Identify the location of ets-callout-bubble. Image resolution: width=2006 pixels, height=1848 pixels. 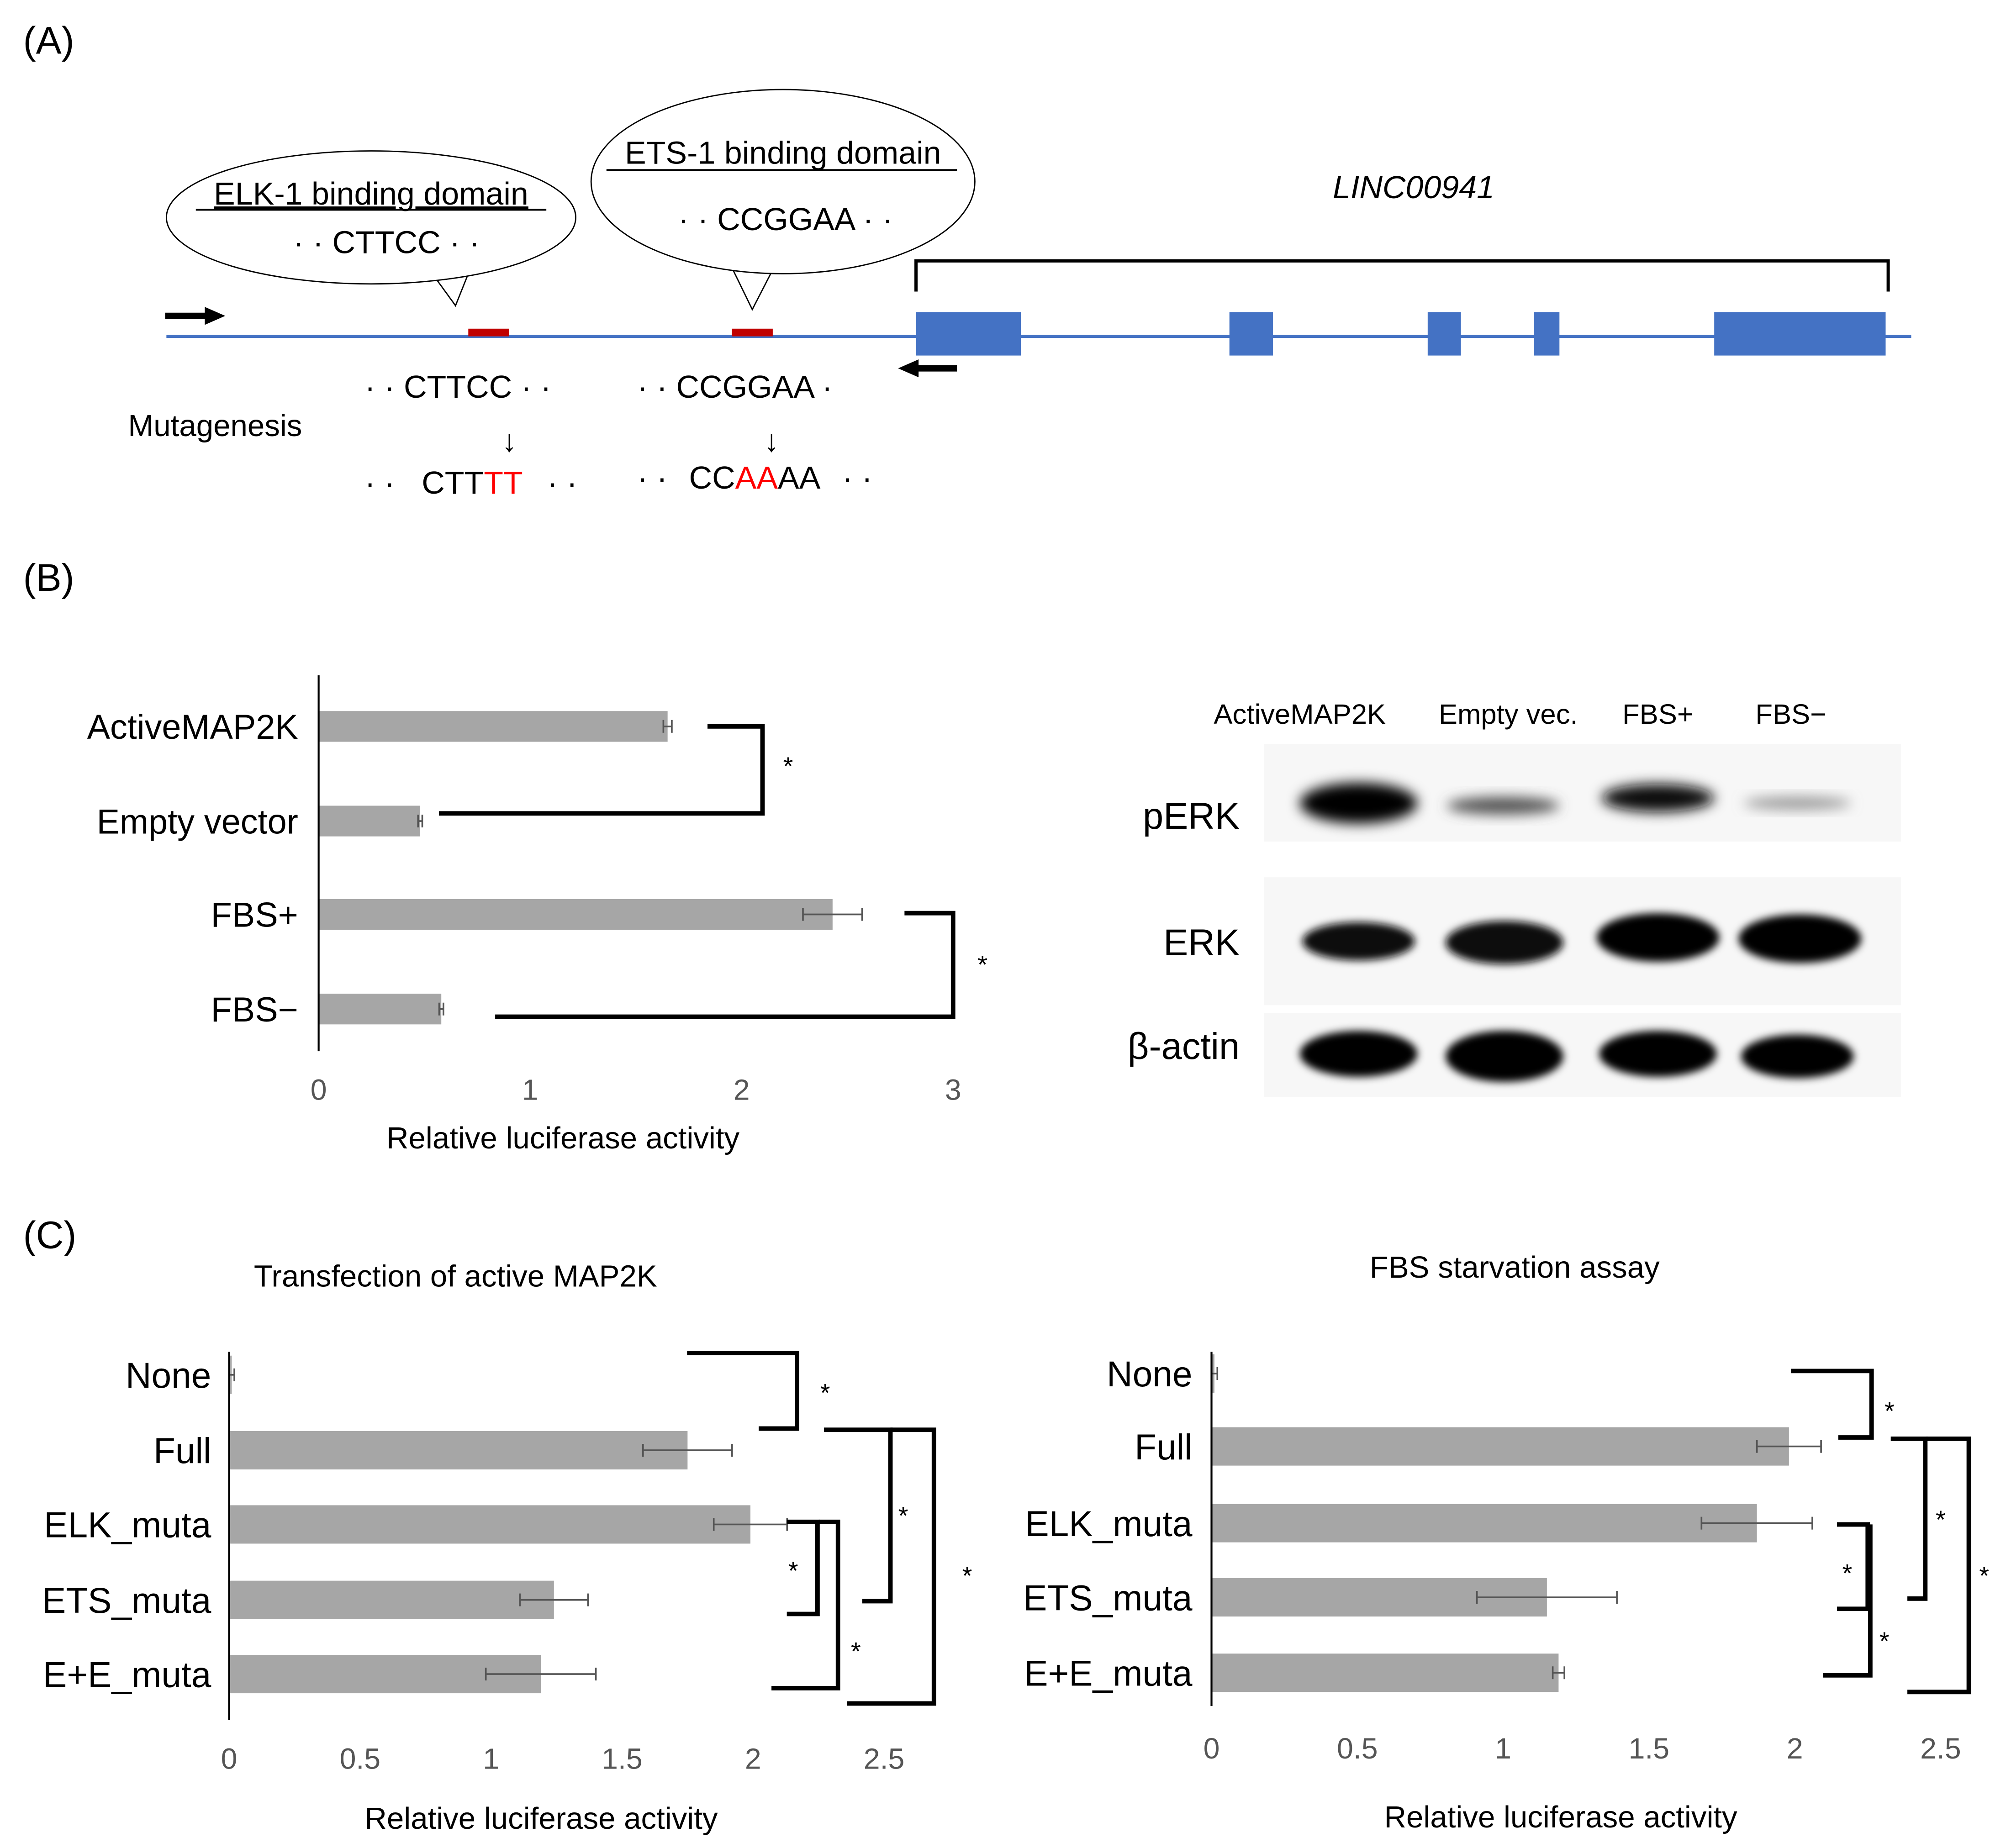
(752, 286).